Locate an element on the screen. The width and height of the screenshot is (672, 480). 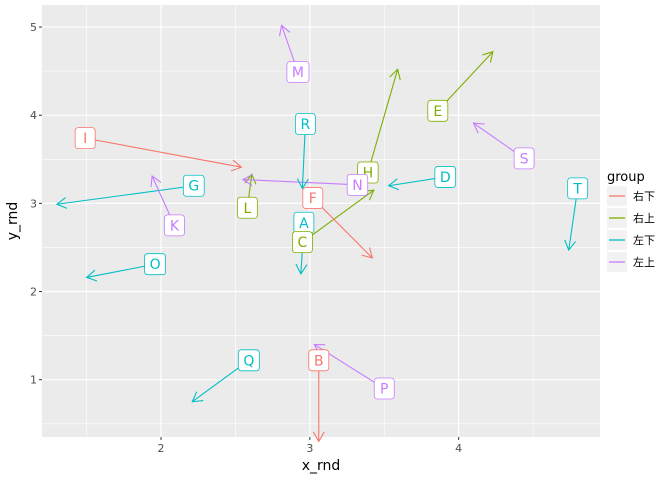
point-label-M: M is located at coordinates (298, 72).